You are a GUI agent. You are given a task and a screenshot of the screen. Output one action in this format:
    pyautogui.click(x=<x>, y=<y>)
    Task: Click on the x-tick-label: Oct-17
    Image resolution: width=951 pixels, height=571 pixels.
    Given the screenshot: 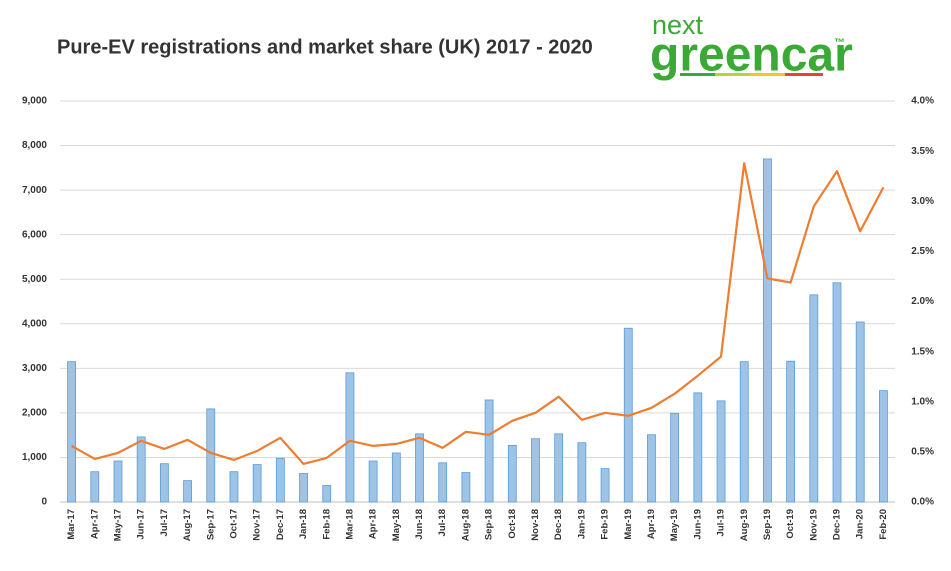 What is the action you would take?
    pyautogui.click(x=233, y=524)
    